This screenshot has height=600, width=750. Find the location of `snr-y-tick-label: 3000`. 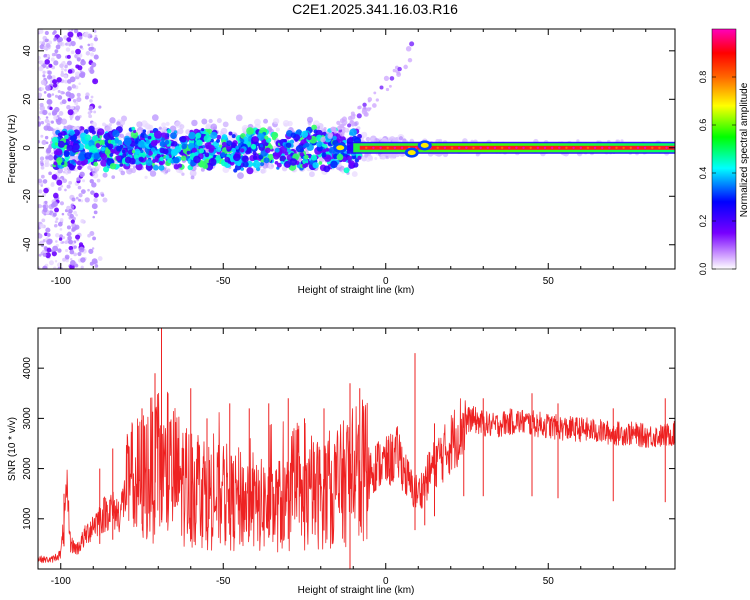

snr-y-tick-label: 3000 is located at coordinates (27, 418).